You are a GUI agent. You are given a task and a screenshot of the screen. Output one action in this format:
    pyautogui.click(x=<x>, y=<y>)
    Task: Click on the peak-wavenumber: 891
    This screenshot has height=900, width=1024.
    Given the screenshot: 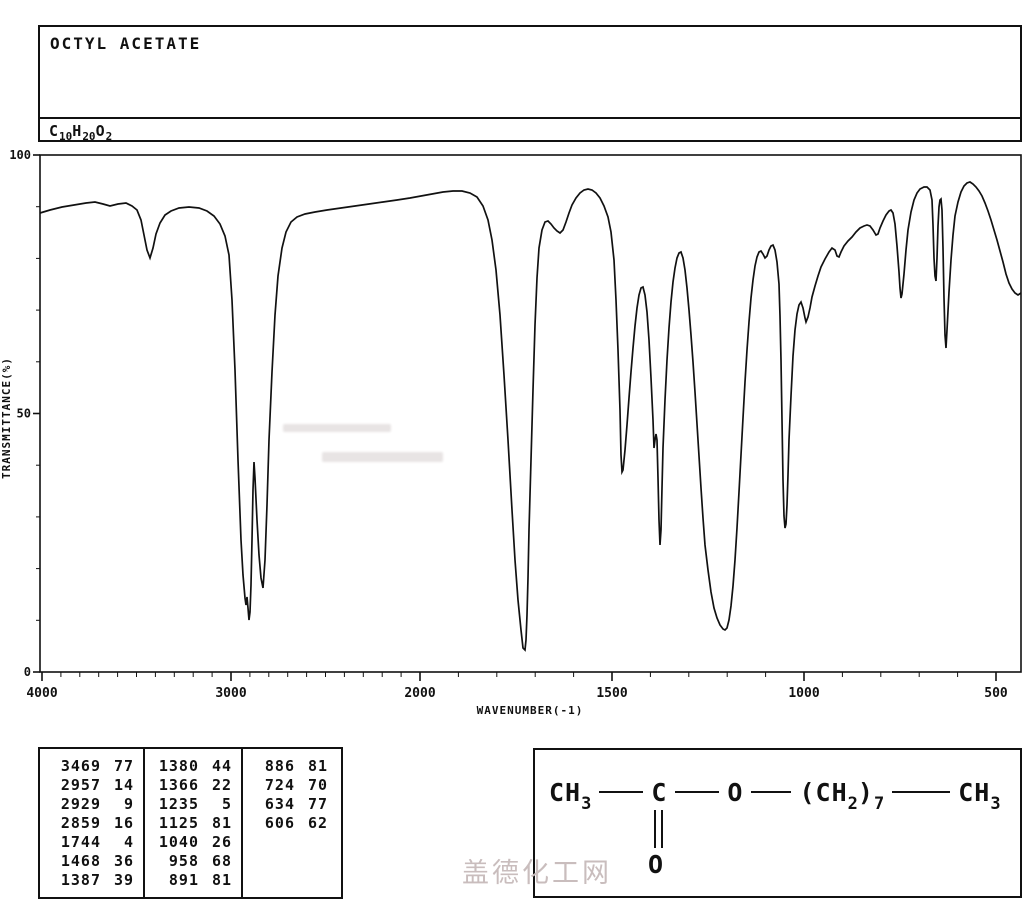 What is the action you would take?
    pyautogui.click(x=183, y=880)
    